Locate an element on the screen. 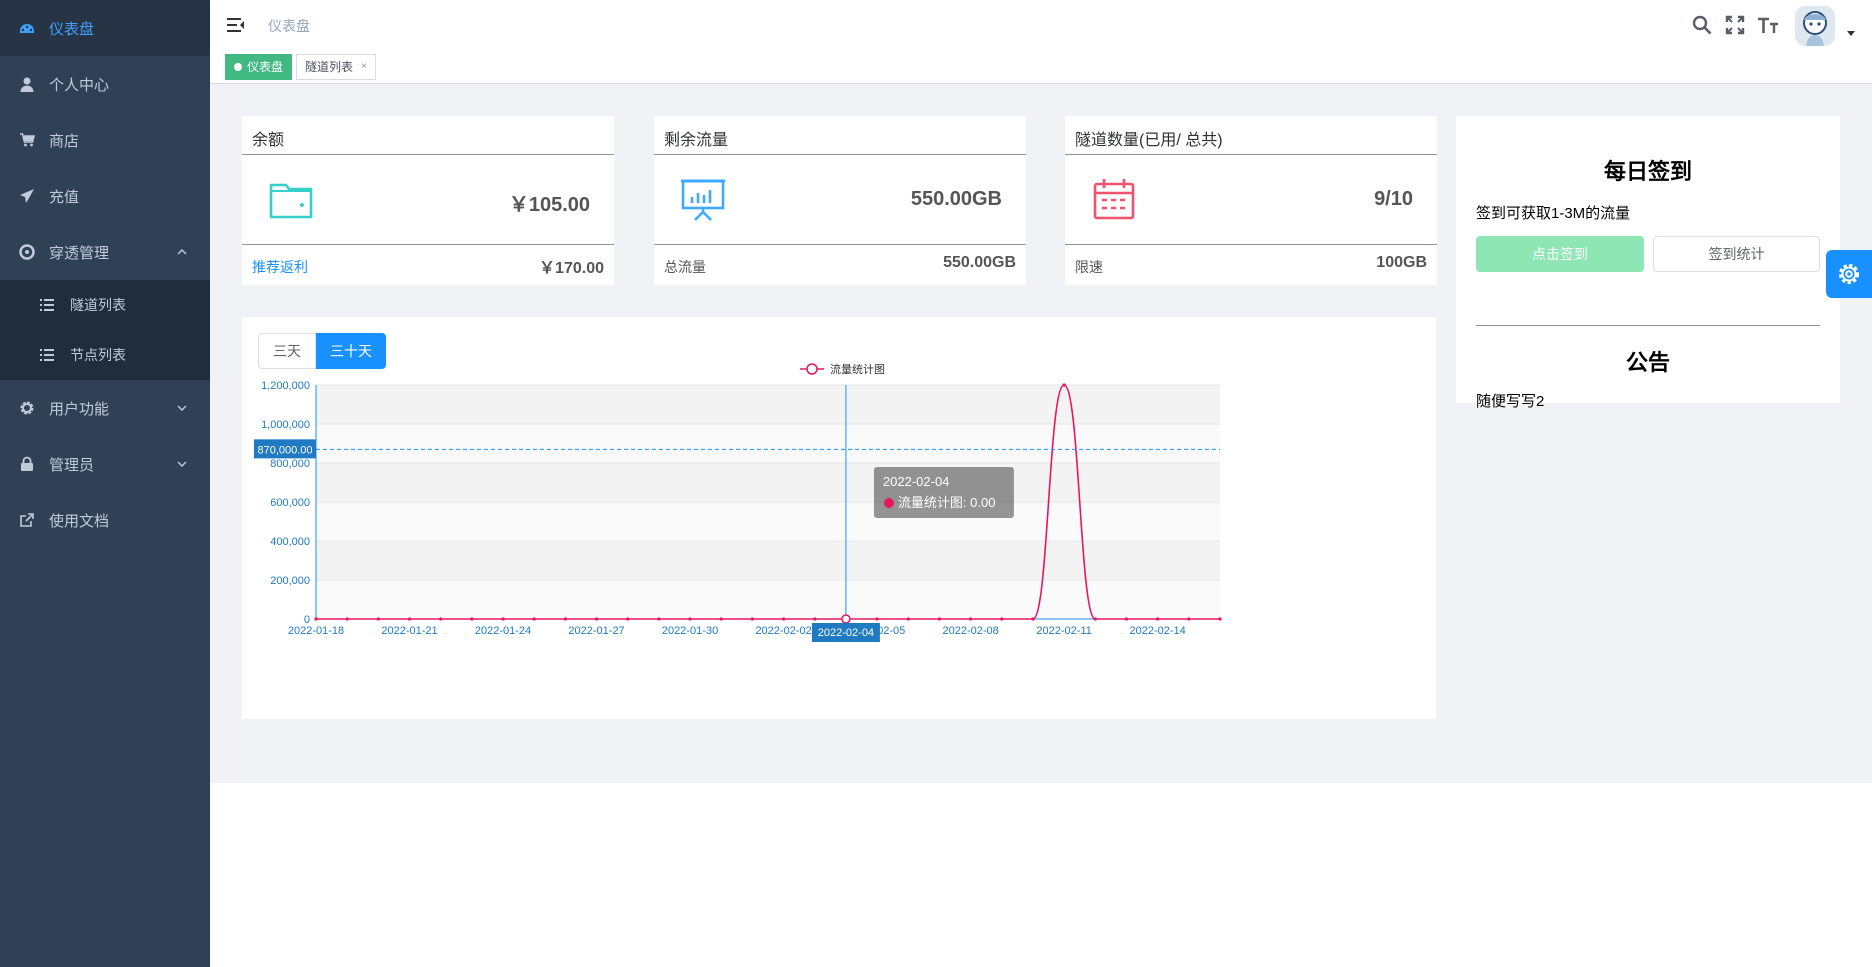 This screenshot has width=1872, height=967. series-line is located at coordinates (768, 502).